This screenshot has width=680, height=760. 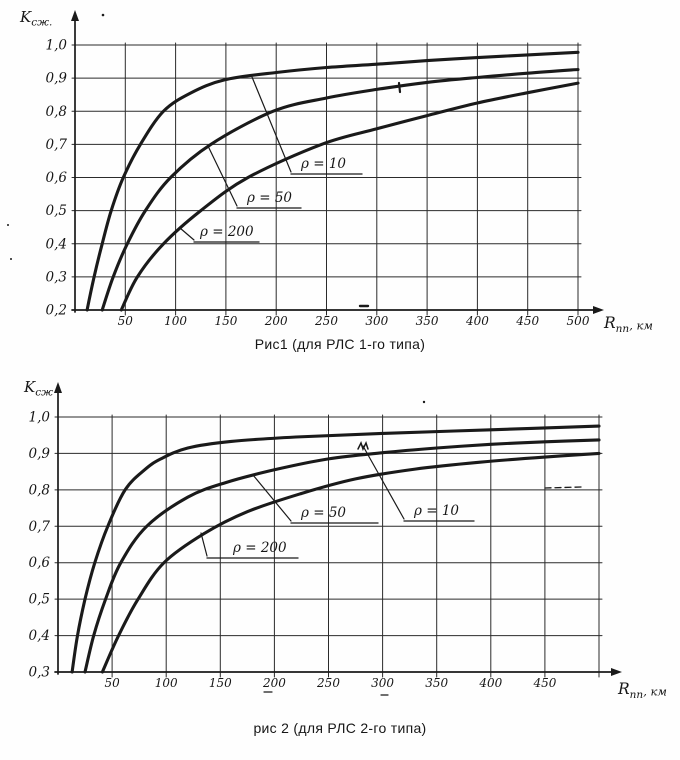 I want to click on y-axis-title: Kсж, so click(x=38, y=388).